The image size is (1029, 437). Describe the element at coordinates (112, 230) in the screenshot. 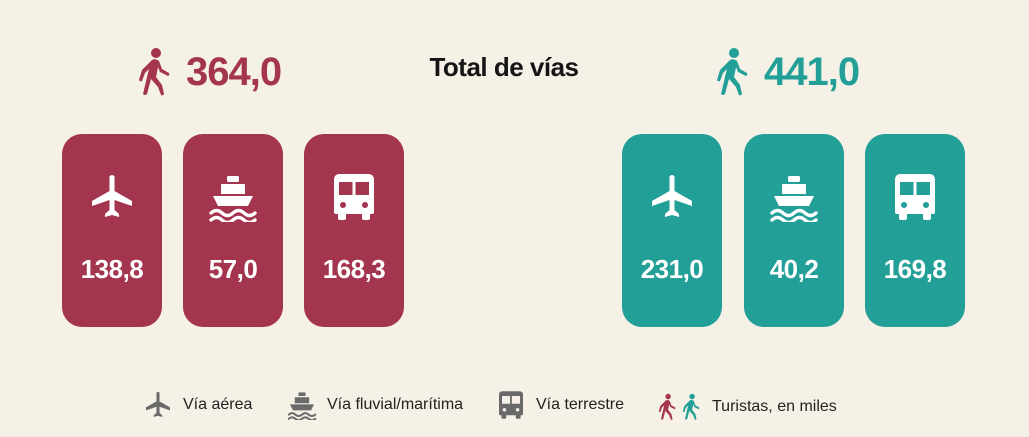

I see `card-left-air: 138,8` at that location.